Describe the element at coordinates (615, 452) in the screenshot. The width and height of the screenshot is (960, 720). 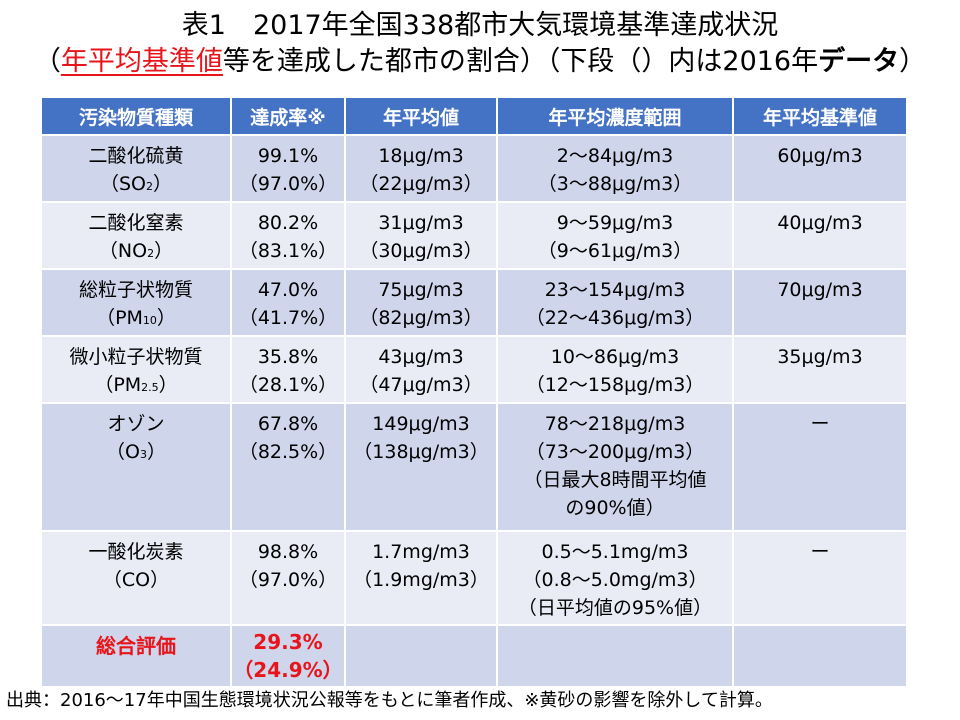
I see `range-line: （73～200μg/m3）` at that location.